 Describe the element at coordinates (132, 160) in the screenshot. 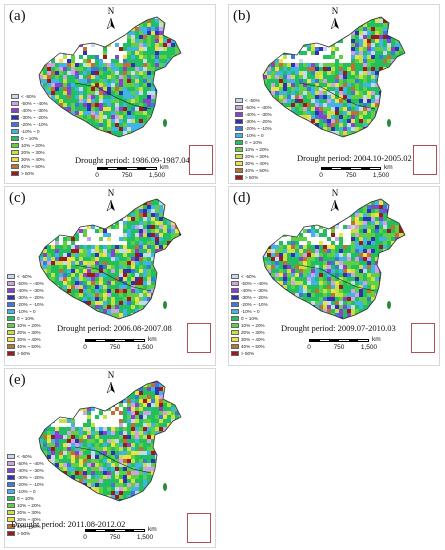

I see `drought-period-text: Drought period: 1986.09-1987.04` at that location.